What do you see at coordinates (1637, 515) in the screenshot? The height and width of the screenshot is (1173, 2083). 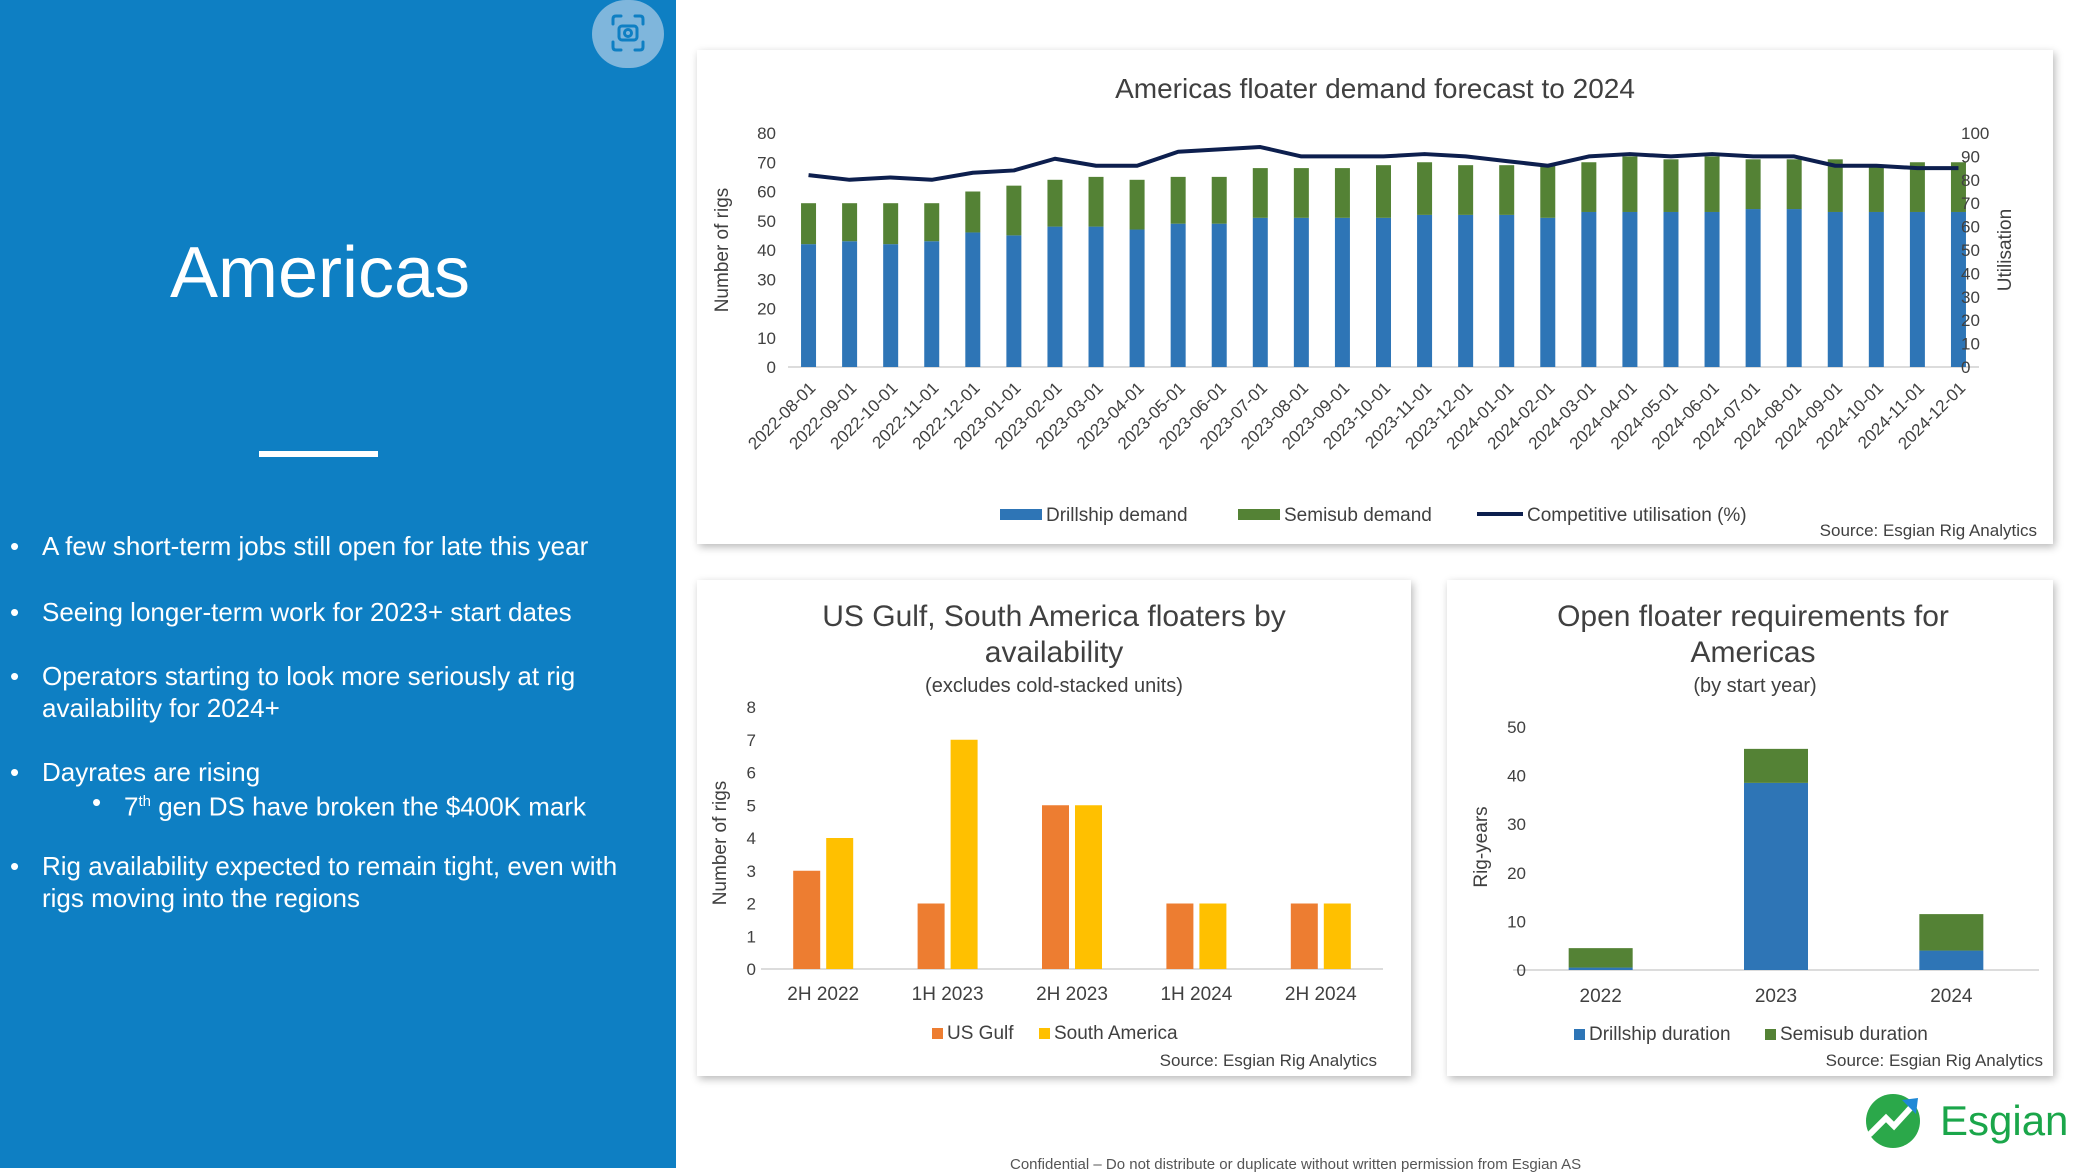 I see `legend-label: Competitive utilisation (%)` at bounding box center [1637, 515].